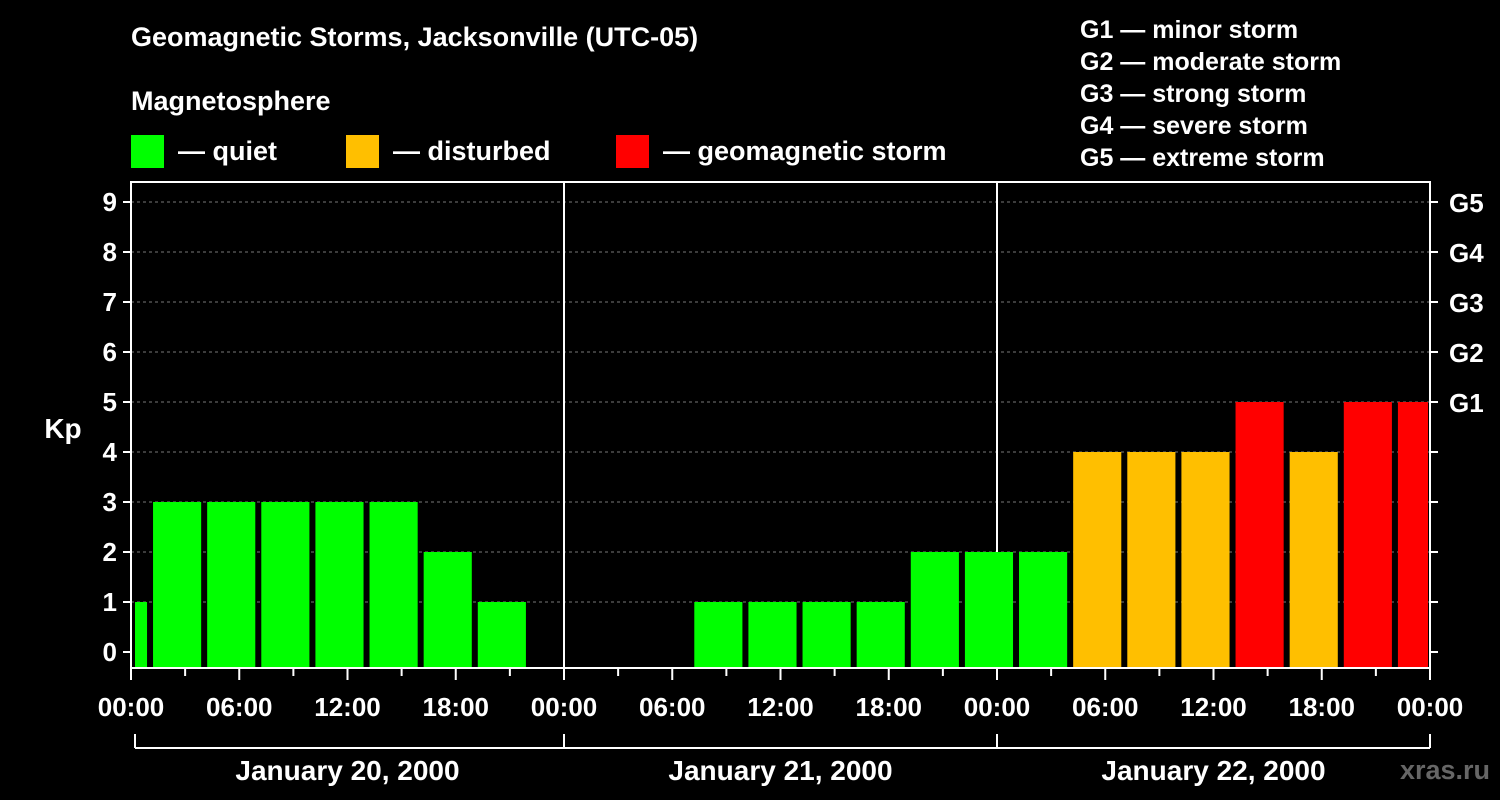 This screenshot has height=800, width=1500. Describe the element at coordinates (147, 151) in the screenshot. I see `legend-quiet-swatch` at that location.